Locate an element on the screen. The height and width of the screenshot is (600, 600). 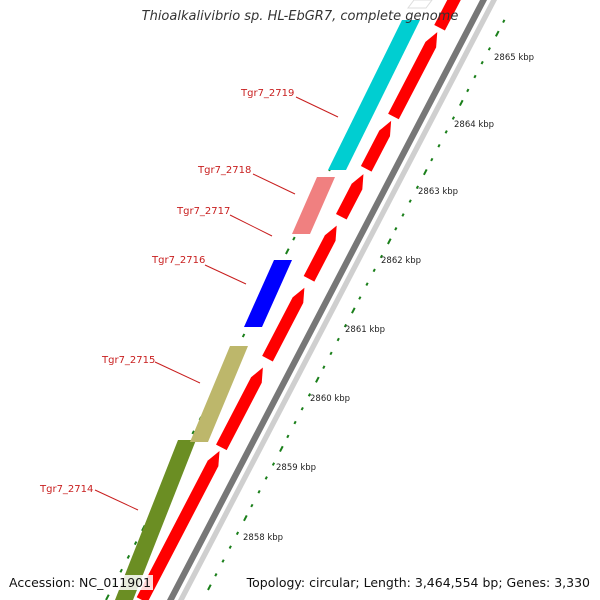
gene-label-tgr7-2714: Tgr7_2714 is located at coordinates (66, 489).